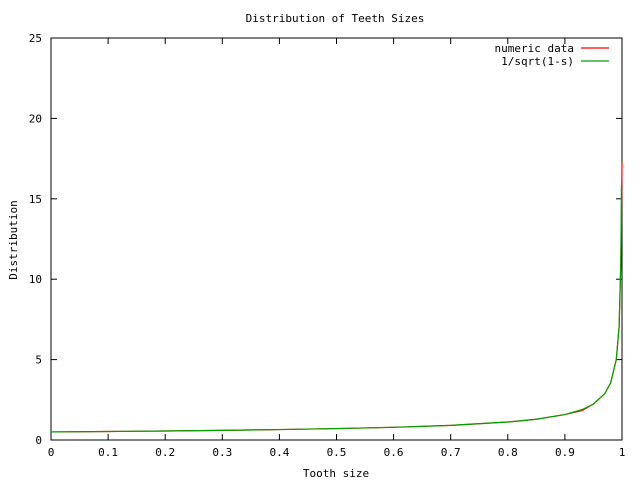  What do you see at coordinates (38, 360) in the screenshot?
I see `y-tick-label: 5` at bounding box center [38, 360].